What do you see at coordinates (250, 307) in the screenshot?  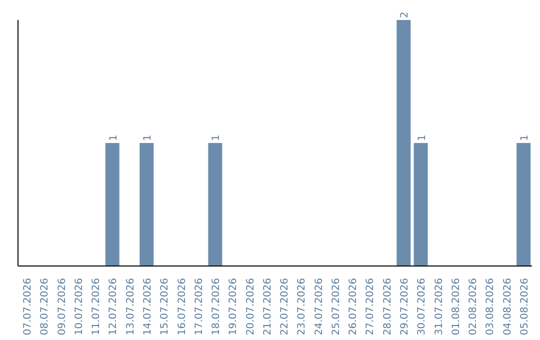 I see `x-tick-label: 20.07.2026` at bounding box center [250, 307].